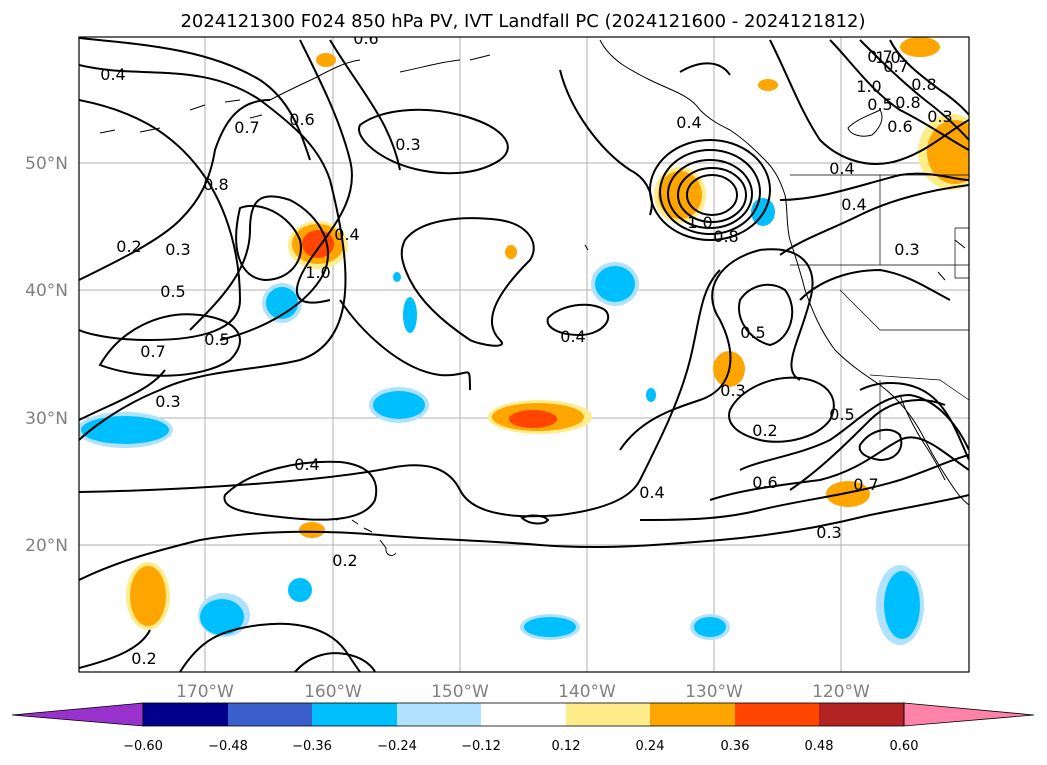 The height and width of the screenshot is (765, 1047). Describe the element at coordinates (481, 746) in the screenshot. I see `colorbar-tick-label: −0.12` at that location.